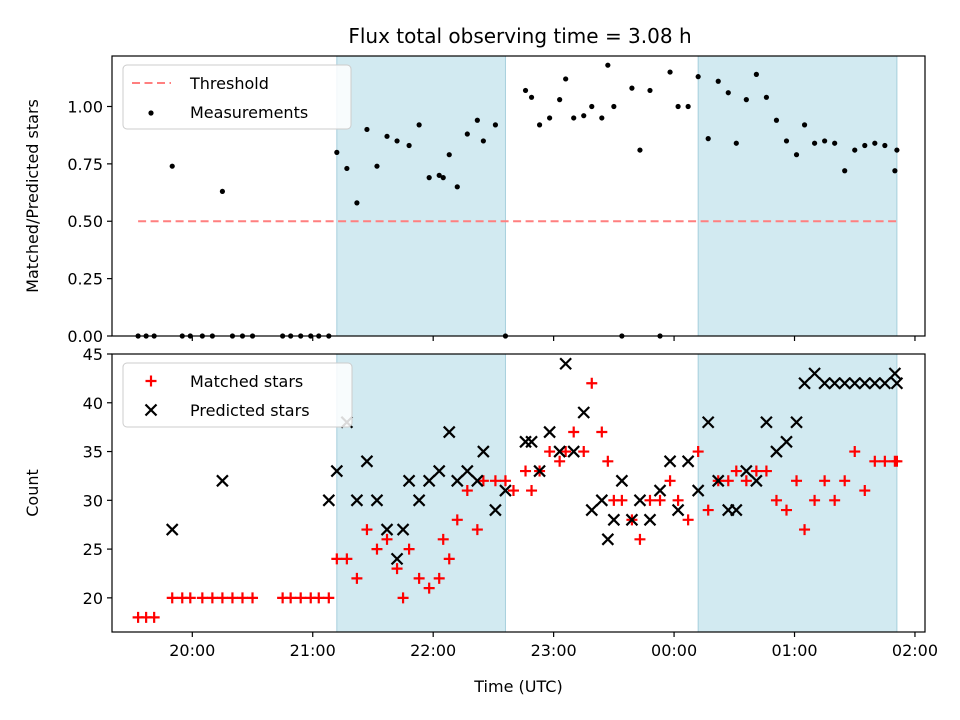 This screenshot has height=720, width=960. What do you see at coordinates (237, 395) in the screenshot?
I see `legend-box` at bounding box center [237, 395].